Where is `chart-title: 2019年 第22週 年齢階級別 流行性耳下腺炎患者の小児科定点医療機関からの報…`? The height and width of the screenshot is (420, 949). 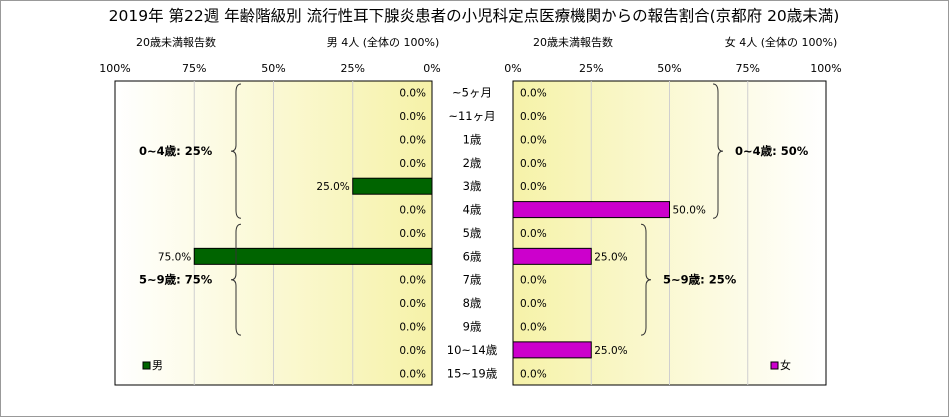
chart-title: 2019年 第22週 年齢階級別 流行性耳下腺炎患者の小児科定点医療機関からの報… is located at coordinates (474, 16).